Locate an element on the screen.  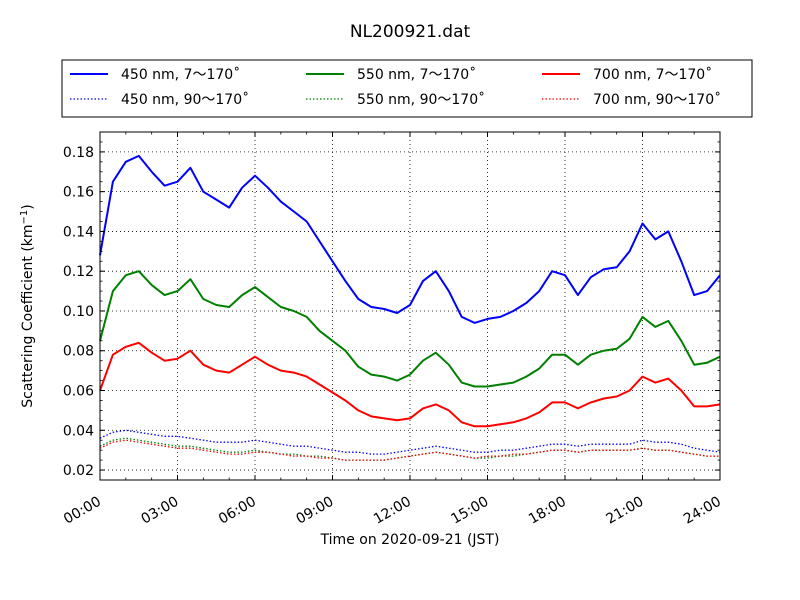
legend-label-1: 450 nm, 90～170˚ is located at coordinates (185, 99).